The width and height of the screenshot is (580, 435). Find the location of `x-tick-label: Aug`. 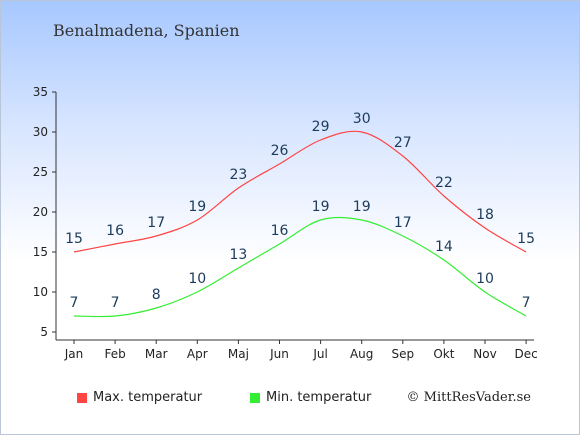

x-tick-label: Aug is located at coordinates (361, 354).